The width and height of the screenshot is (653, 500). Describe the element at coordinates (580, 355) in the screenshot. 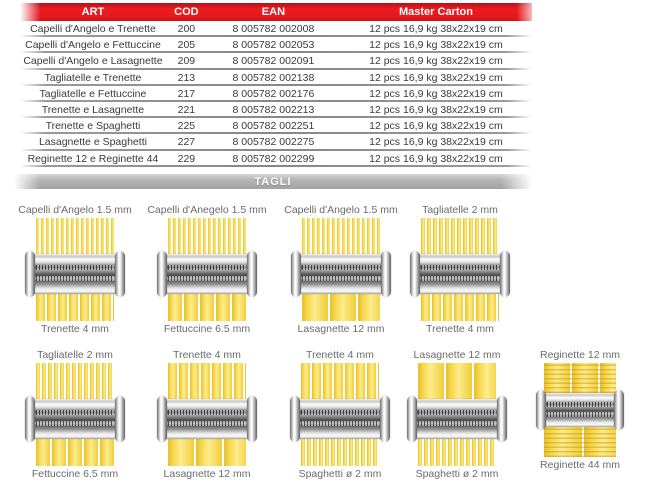

I see `cutter-top-label: Reginette 12 mm` at that location.